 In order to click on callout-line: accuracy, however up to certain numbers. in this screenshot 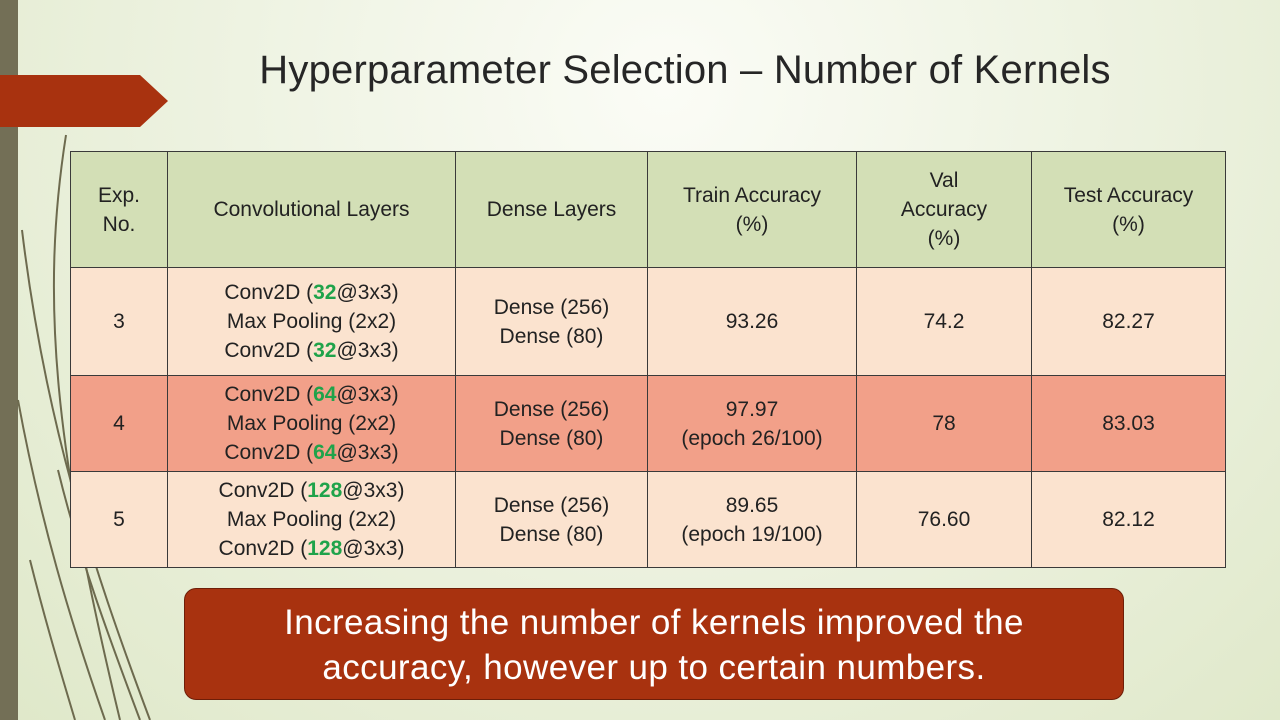, I will do `click(654, 667)`.